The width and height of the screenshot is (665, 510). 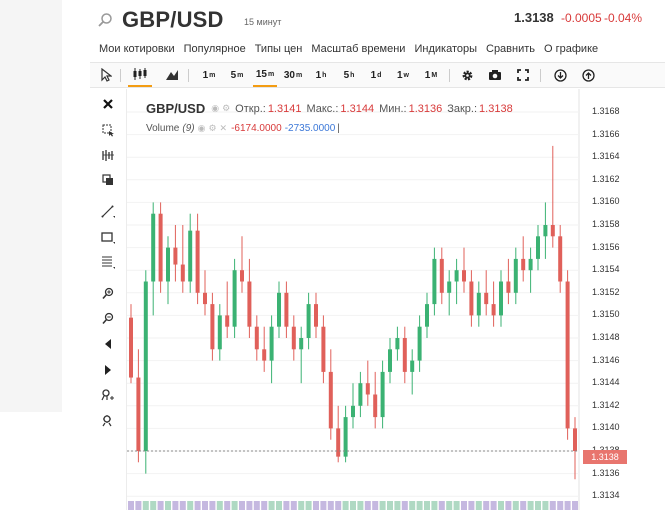 I want to click on indicator-tool-icon, so click(x=108, y=155).